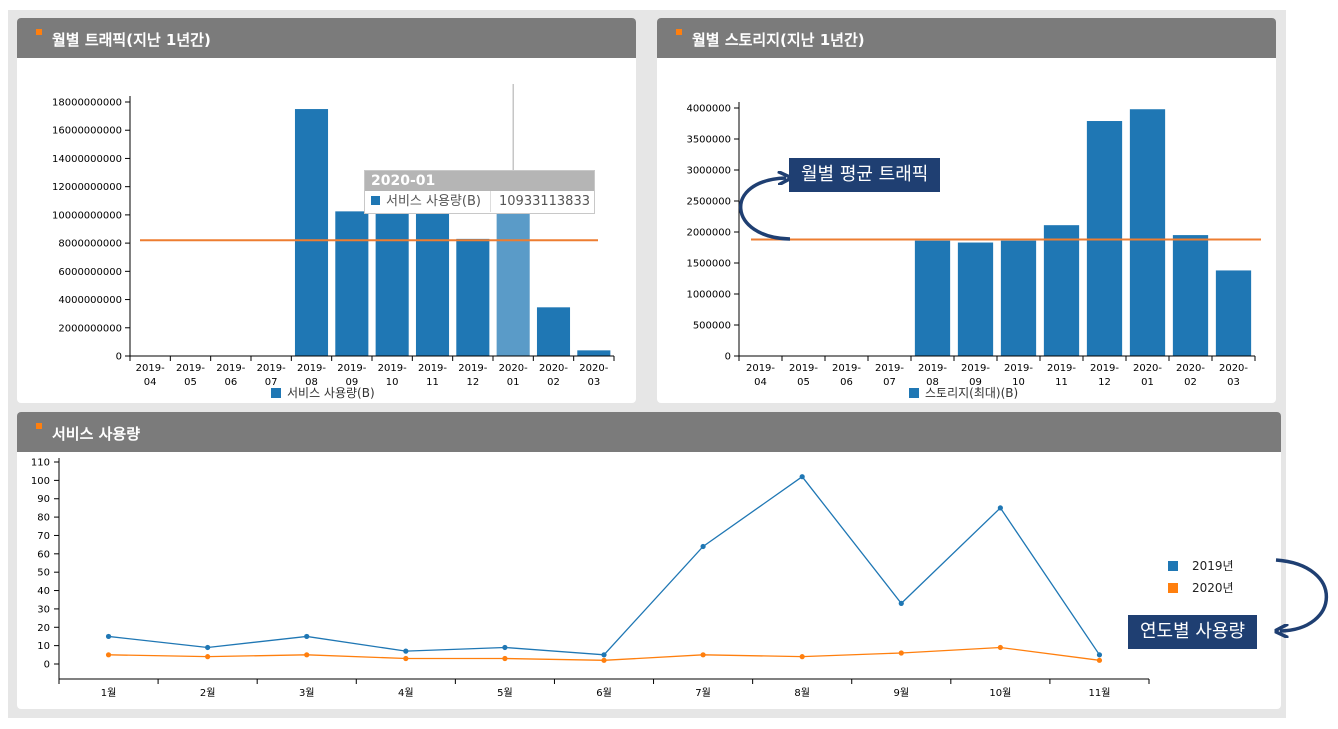 Image resolution: width=1338 pixels, height=729 pixels. What do you see at coordinates (208, 693) in the screenshot?
I see `x-tick-label: 2월` at bounding box center [208, 693].